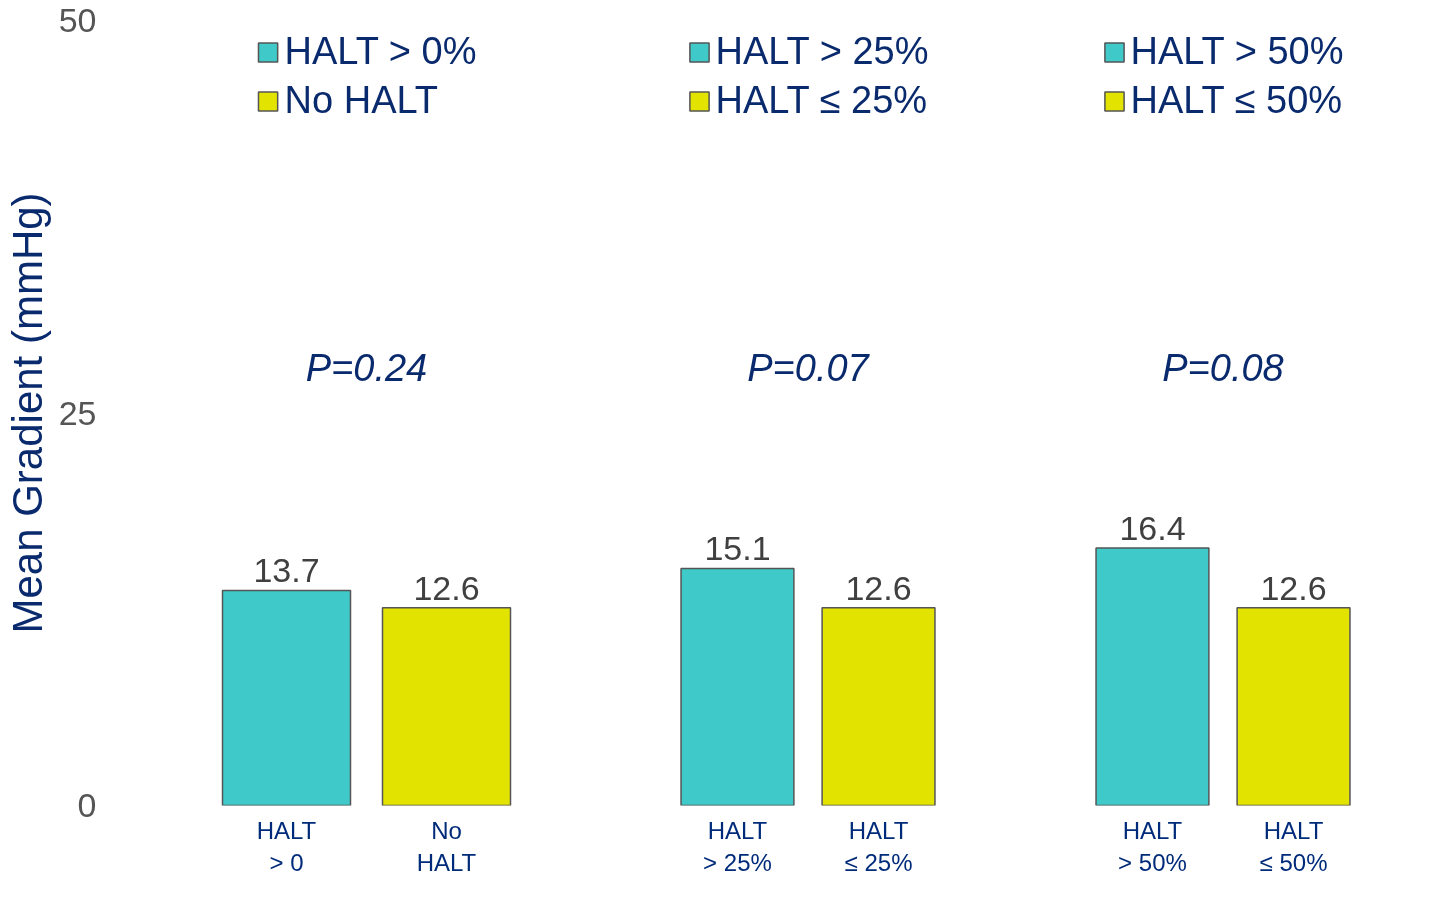 Image resolution: width=1448 pixels, height=904 pixels. Describe the element at coordinates (286, 570) in the screenshot. I see `data-label: 13.7` at that location.